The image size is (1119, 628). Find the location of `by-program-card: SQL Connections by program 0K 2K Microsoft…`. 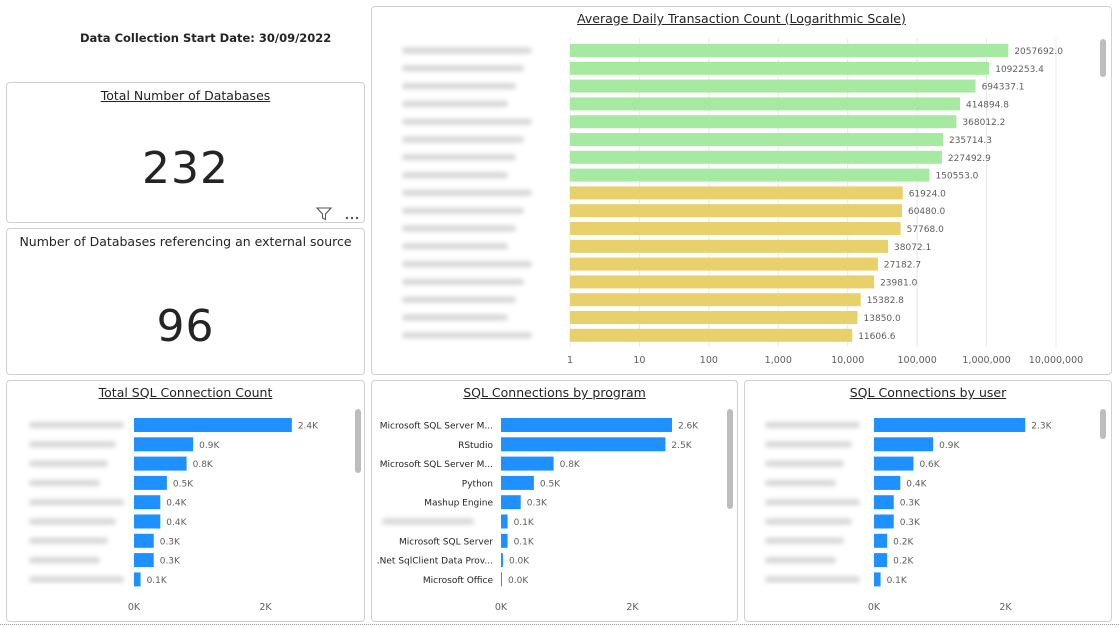

by-program-card: SQL Connections by program 0K 2K Microsoft… is located at coordinates (554, 501).